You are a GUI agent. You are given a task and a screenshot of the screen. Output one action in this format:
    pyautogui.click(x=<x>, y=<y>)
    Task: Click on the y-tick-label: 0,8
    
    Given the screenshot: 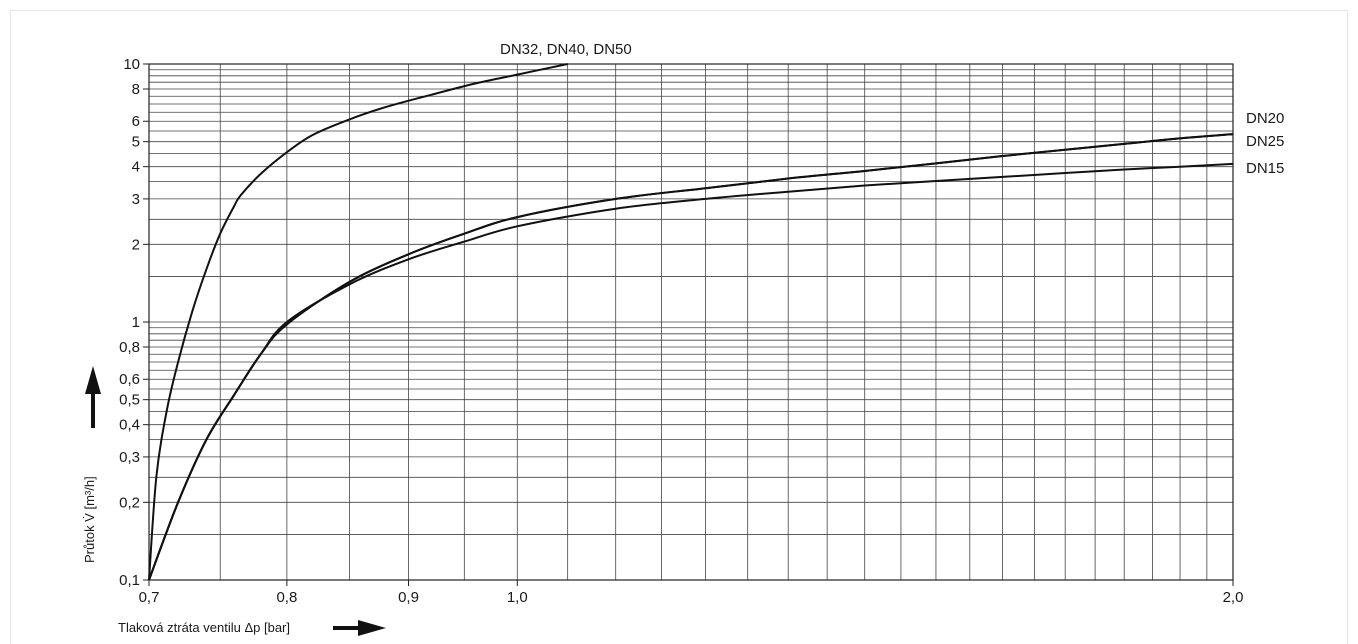 What is the action you would take?
    pyautogui.click(x=129, y=347)
    